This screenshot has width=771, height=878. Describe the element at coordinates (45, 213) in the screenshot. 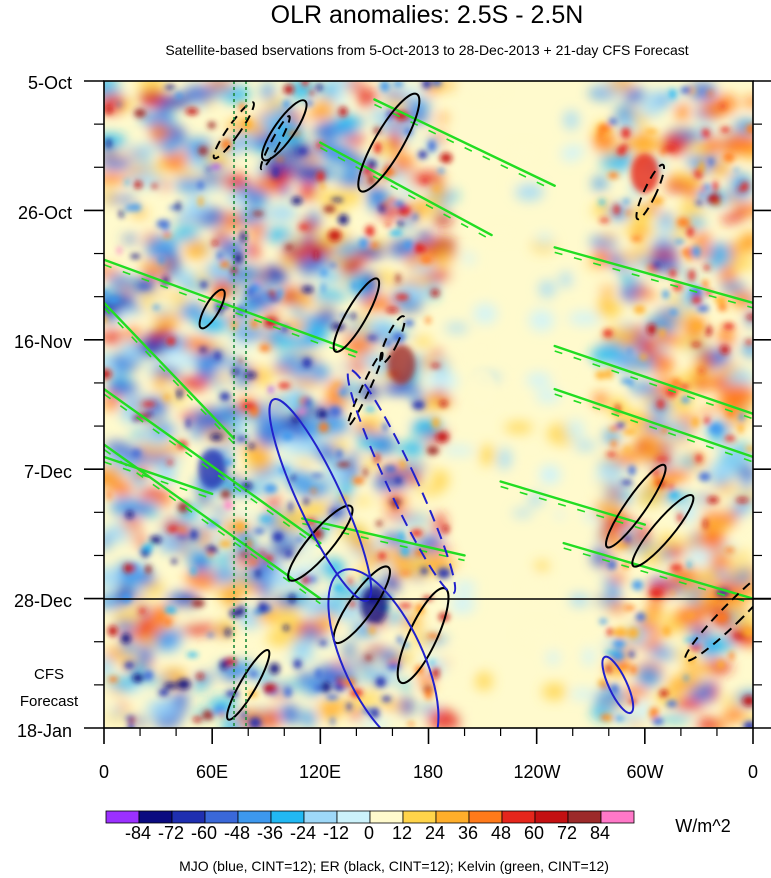

I see `y-tick-label-1: 26-Oct` at that location.